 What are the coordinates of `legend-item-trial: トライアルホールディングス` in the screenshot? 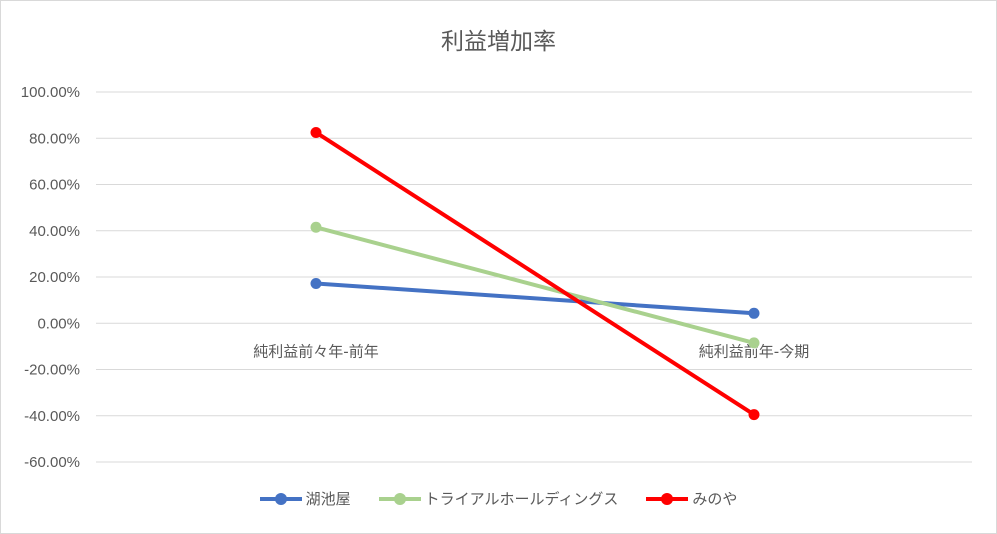 It's located at (498, 498).